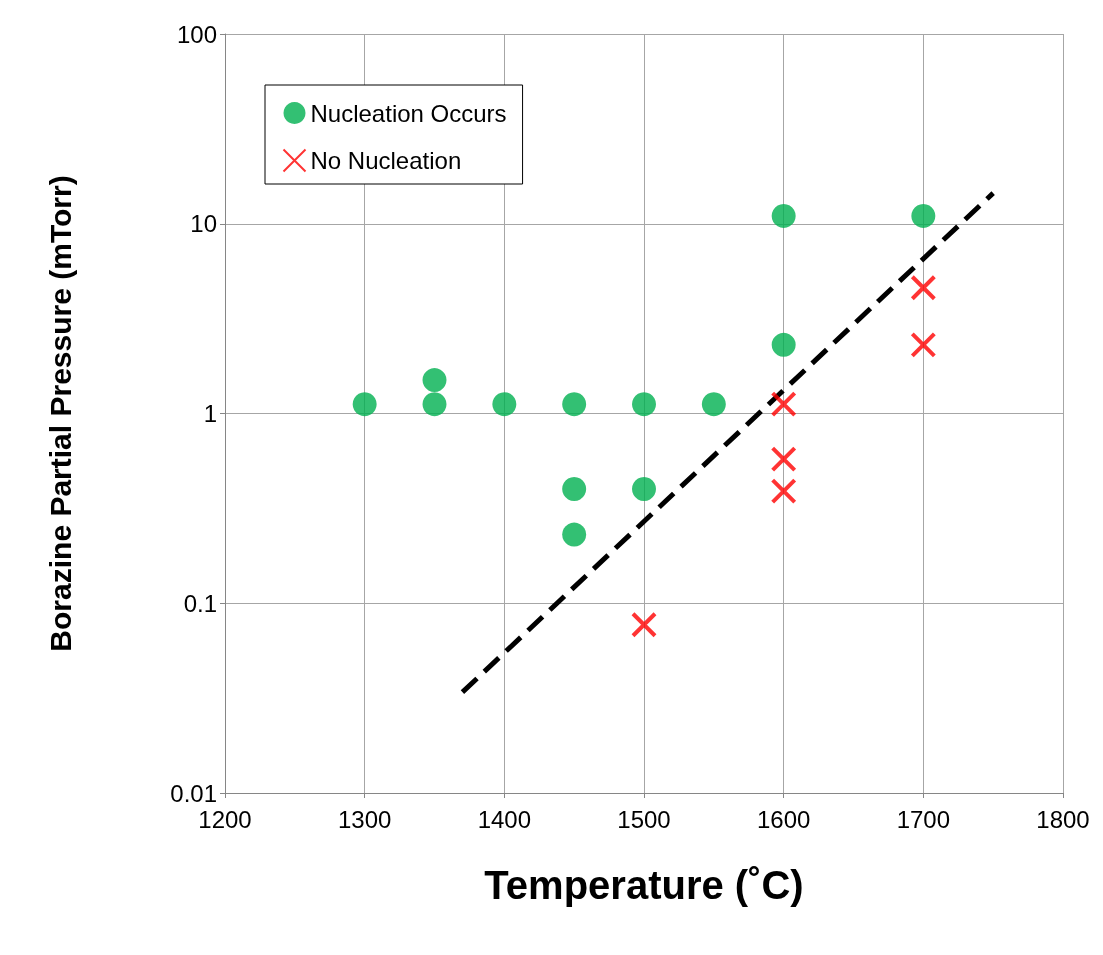  I want to click on x-tick-label: 1700, so click(923, 819).